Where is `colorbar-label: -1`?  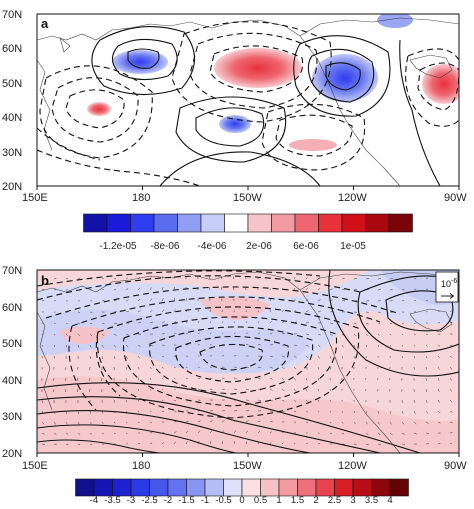 colorbar-label: -1 is located at coordinates (205, 500).